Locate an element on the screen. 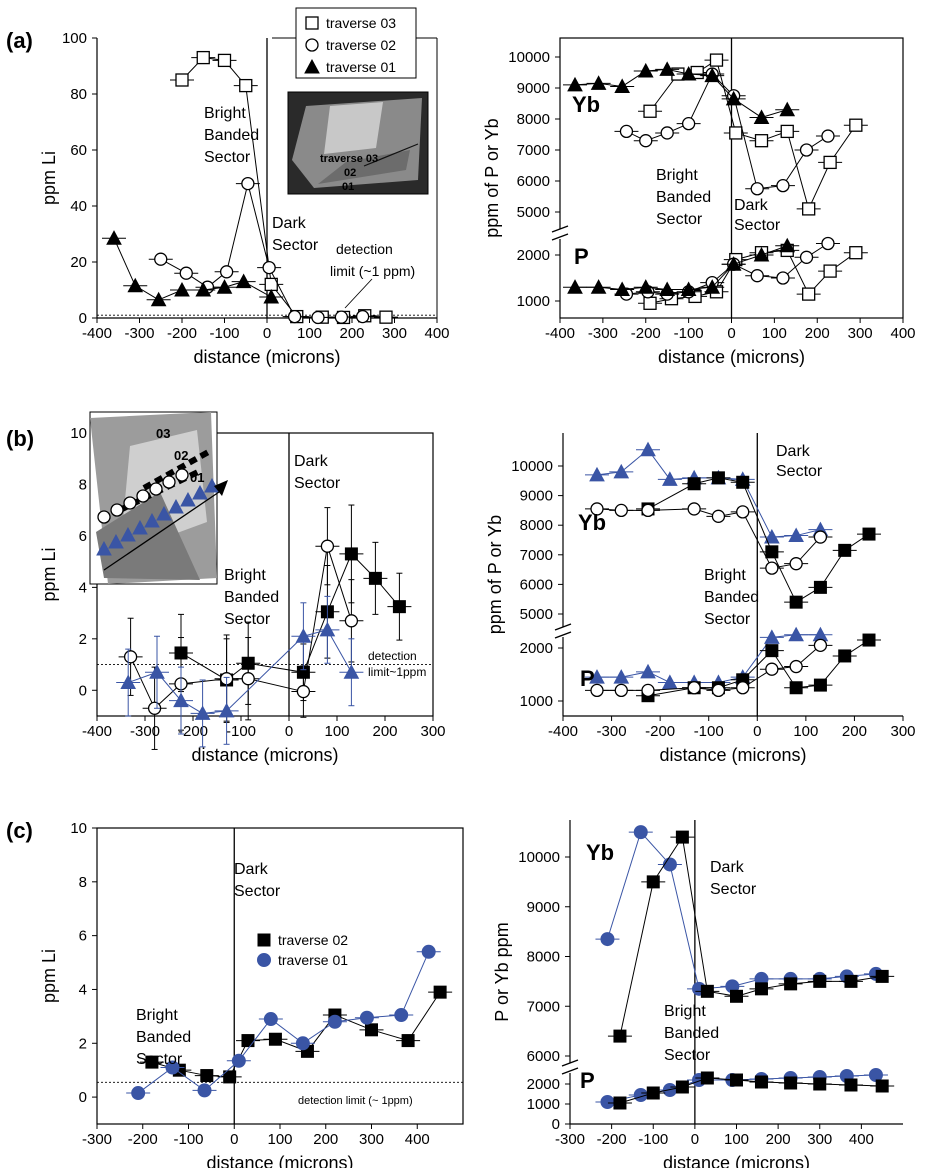 The width and height of the screenshot is (934, 1168). panel-label: (a) is located at coordinates (19, 40).